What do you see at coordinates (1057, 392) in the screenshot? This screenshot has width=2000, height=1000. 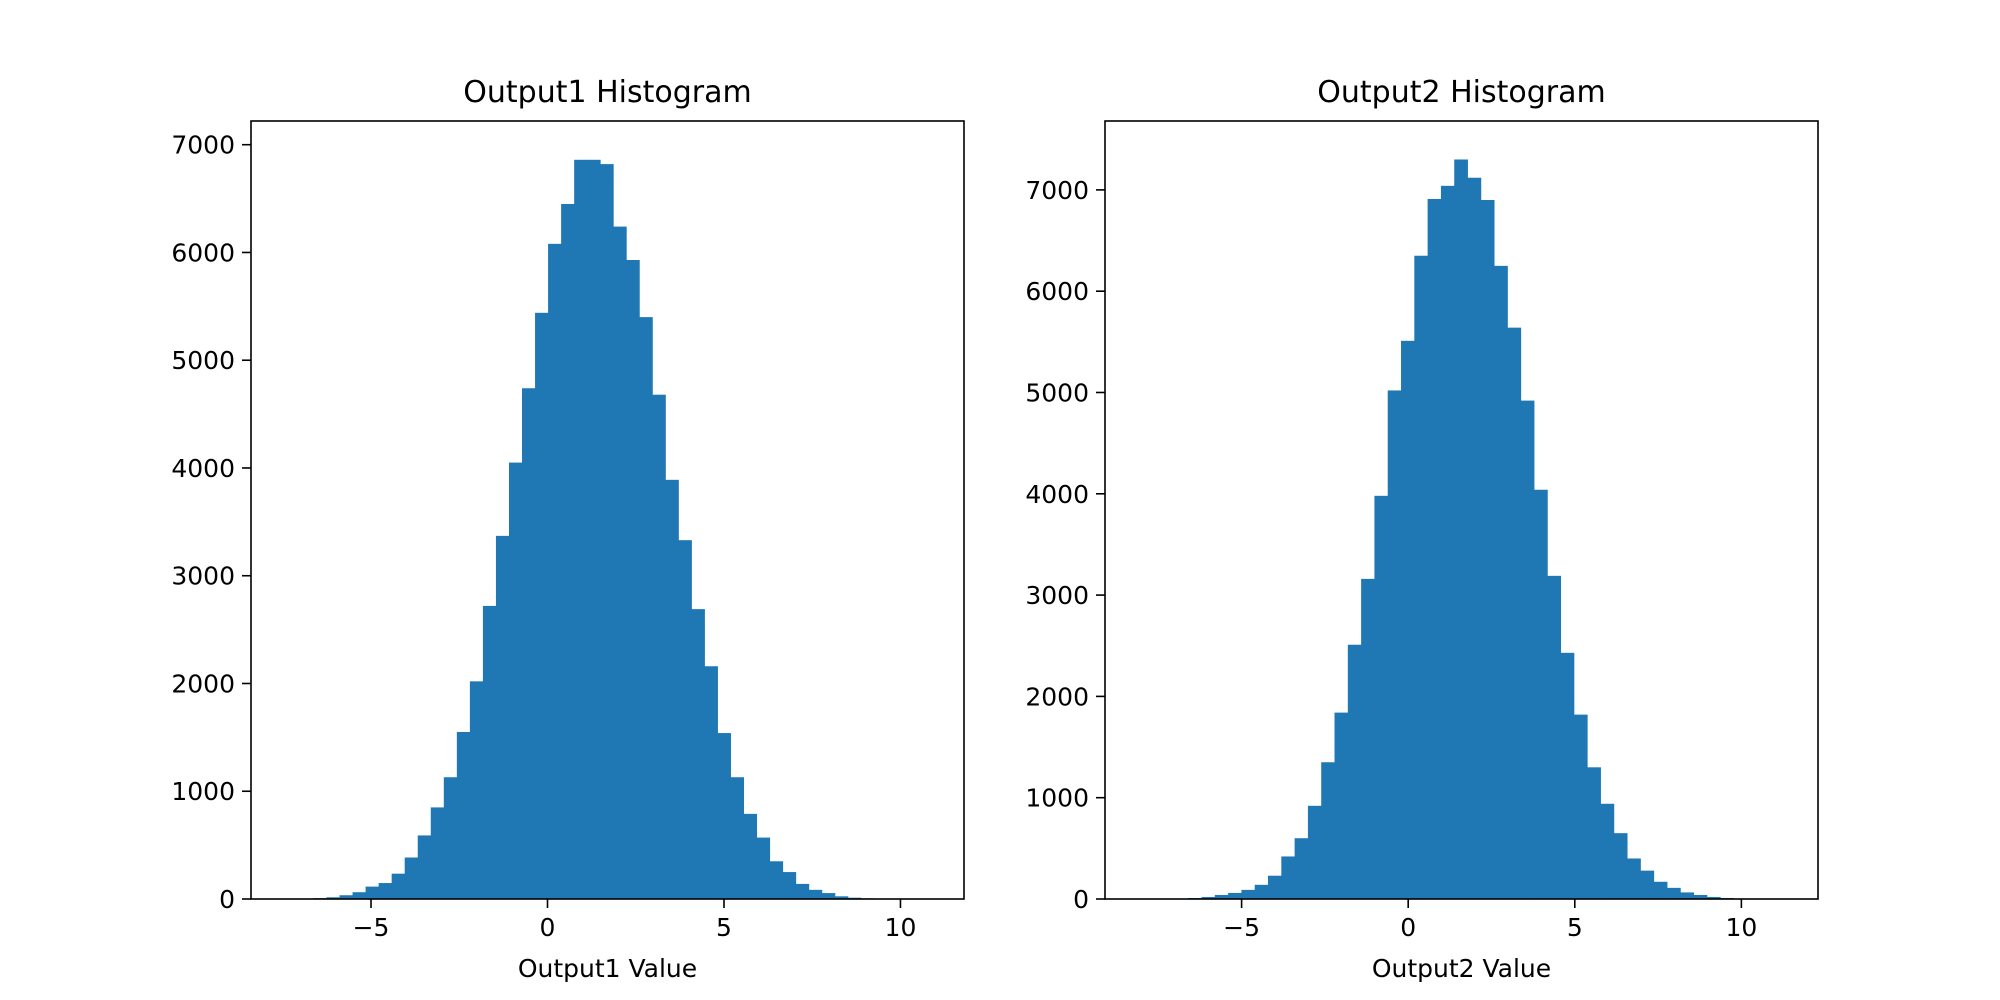 I see `y-tick-label: 5000` at bounding box center [1057, 392].